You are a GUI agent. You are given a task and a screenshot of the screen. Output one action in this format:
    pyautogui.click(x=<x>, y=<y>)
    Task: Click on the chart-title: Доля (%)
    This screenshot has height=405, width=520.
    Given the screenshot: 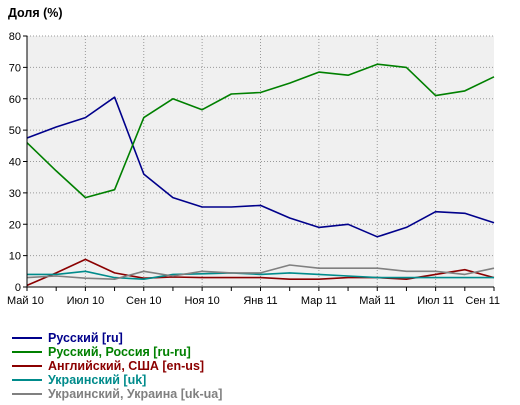 What is the action you would take?
    pyautogui.click(x=35, y=13)
    